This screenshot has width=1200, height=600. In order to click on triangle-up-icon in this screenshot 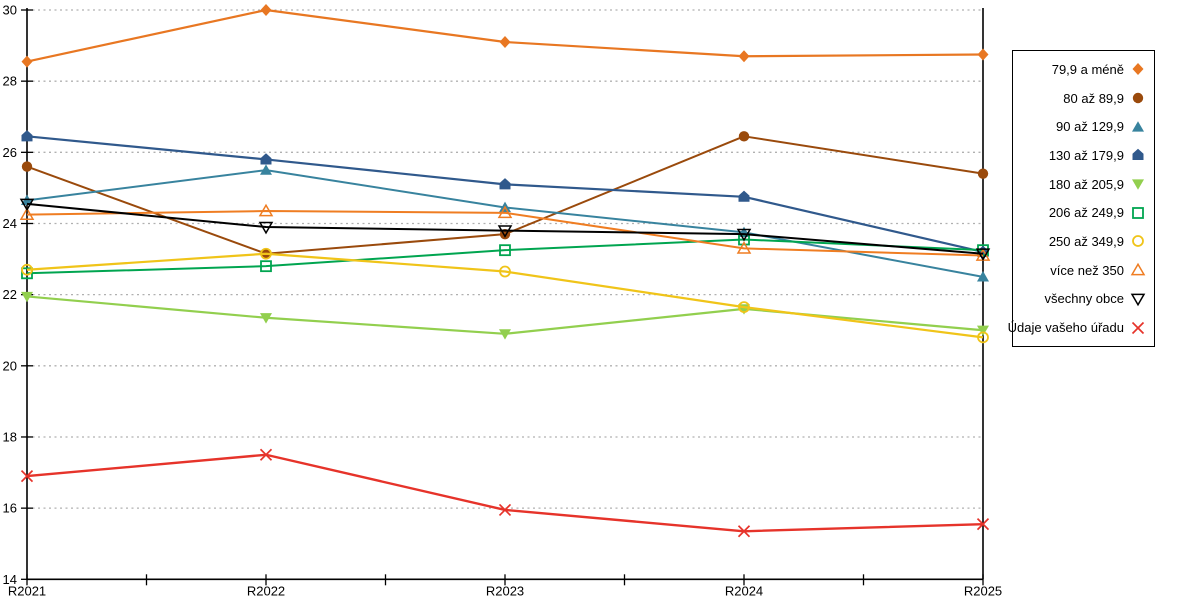, I will do `click(1138, 126)`.